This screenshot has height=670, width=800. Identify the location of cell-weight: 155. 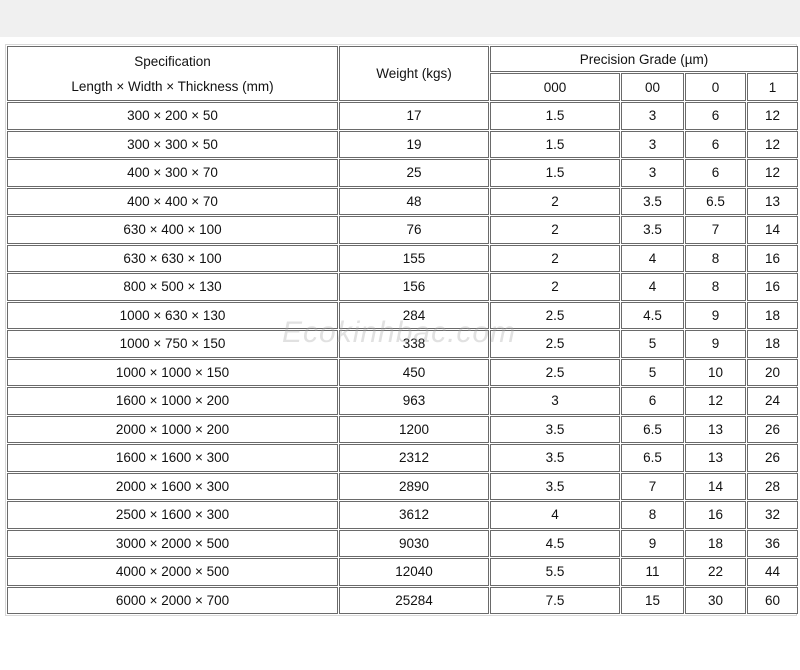
(414, 258).